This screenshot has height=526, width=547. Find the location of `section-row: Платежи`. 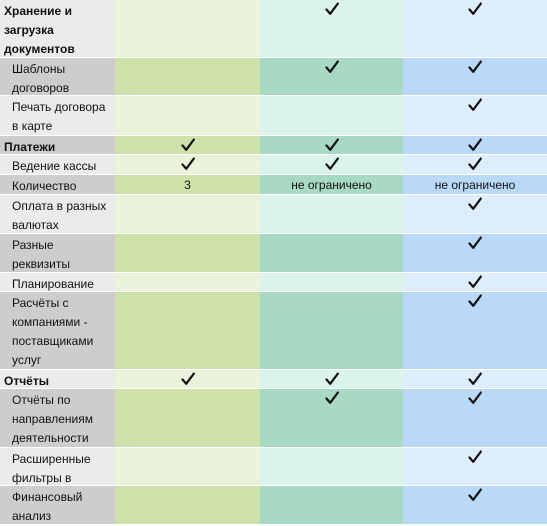

section-row: Платежи is located at coordinates (273, 145).